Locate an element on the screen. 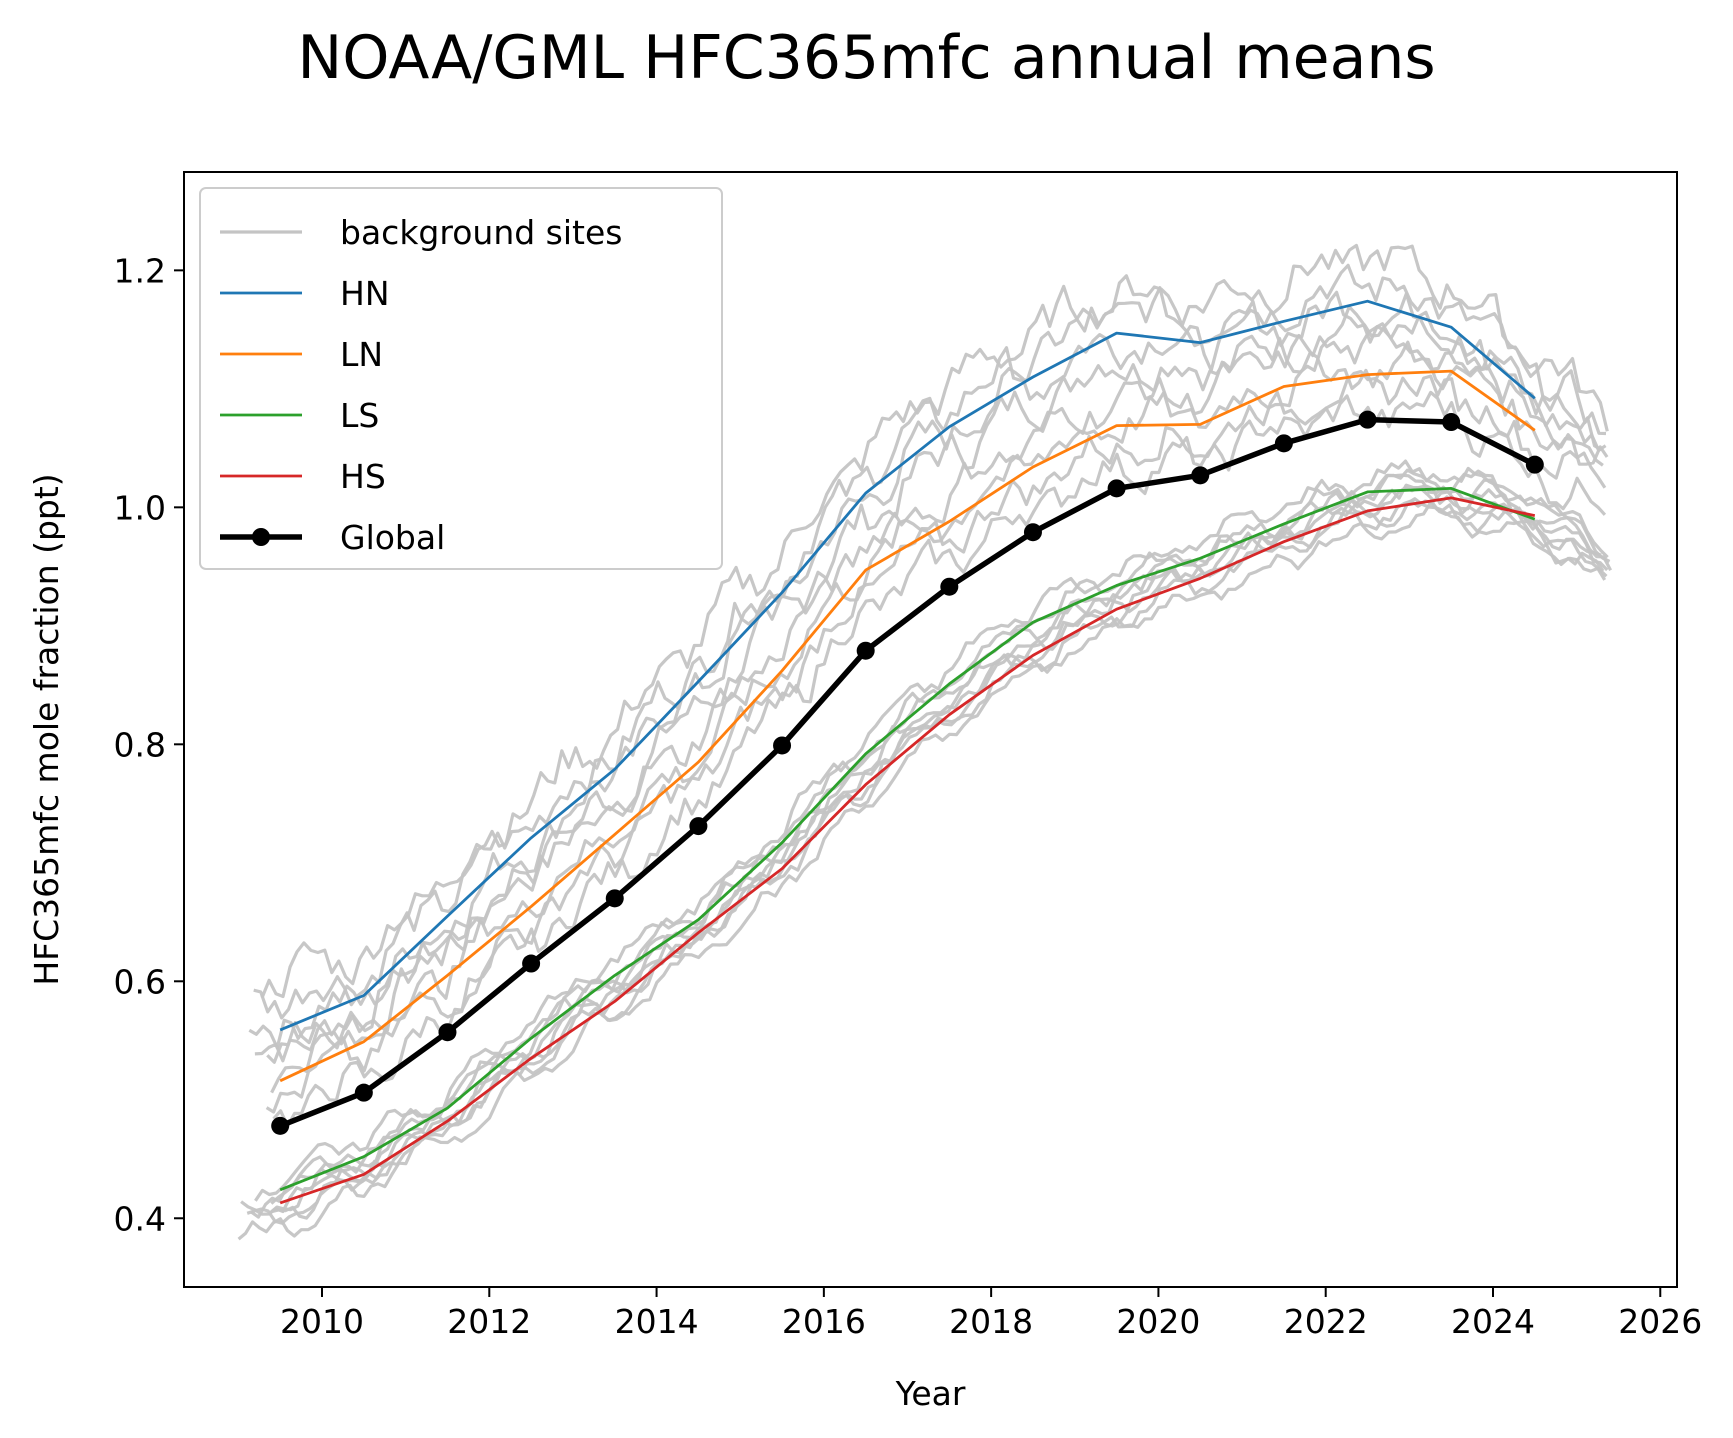 Image resolution: width=1733 pixels, height=1438 pixels. x-axis-label: Year is located at coordinates (930, 1393).